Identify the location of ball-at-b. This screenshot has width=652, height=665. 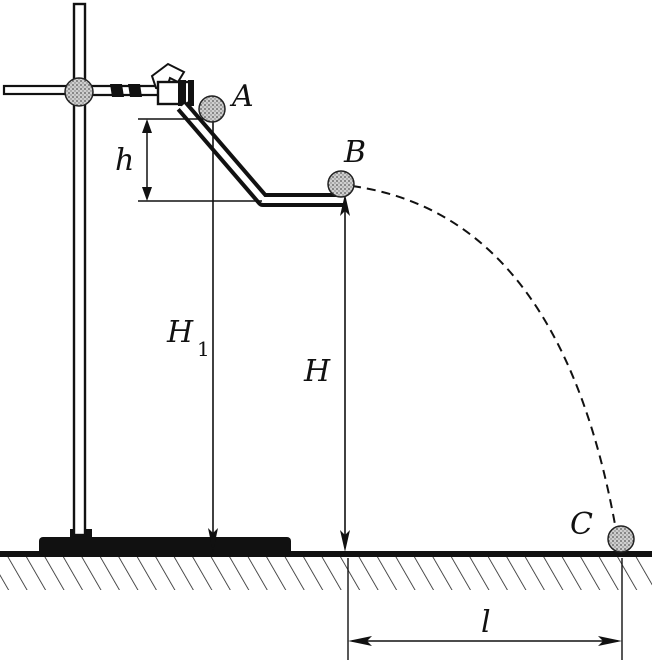
(341, 184).